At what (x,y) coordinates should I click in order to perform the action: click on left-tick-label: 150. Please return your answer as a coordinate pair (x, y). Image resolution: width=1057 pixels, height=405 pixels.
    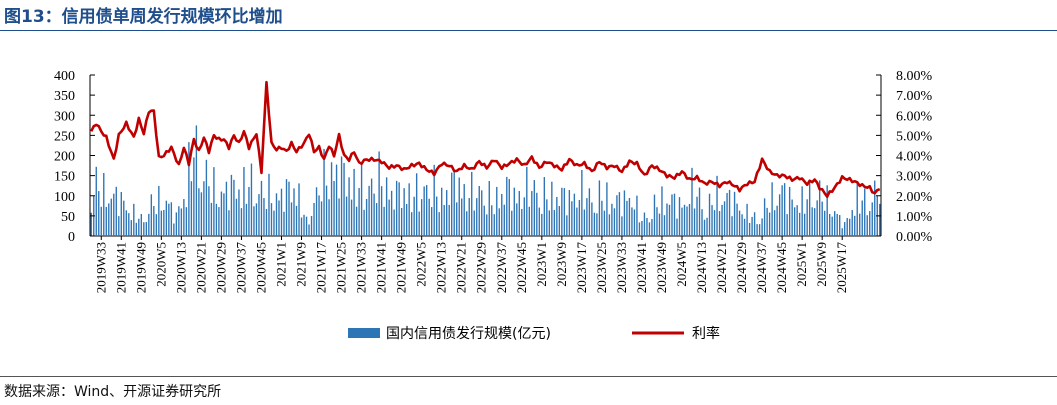
    Looking at the image, I should click on (64, 177).